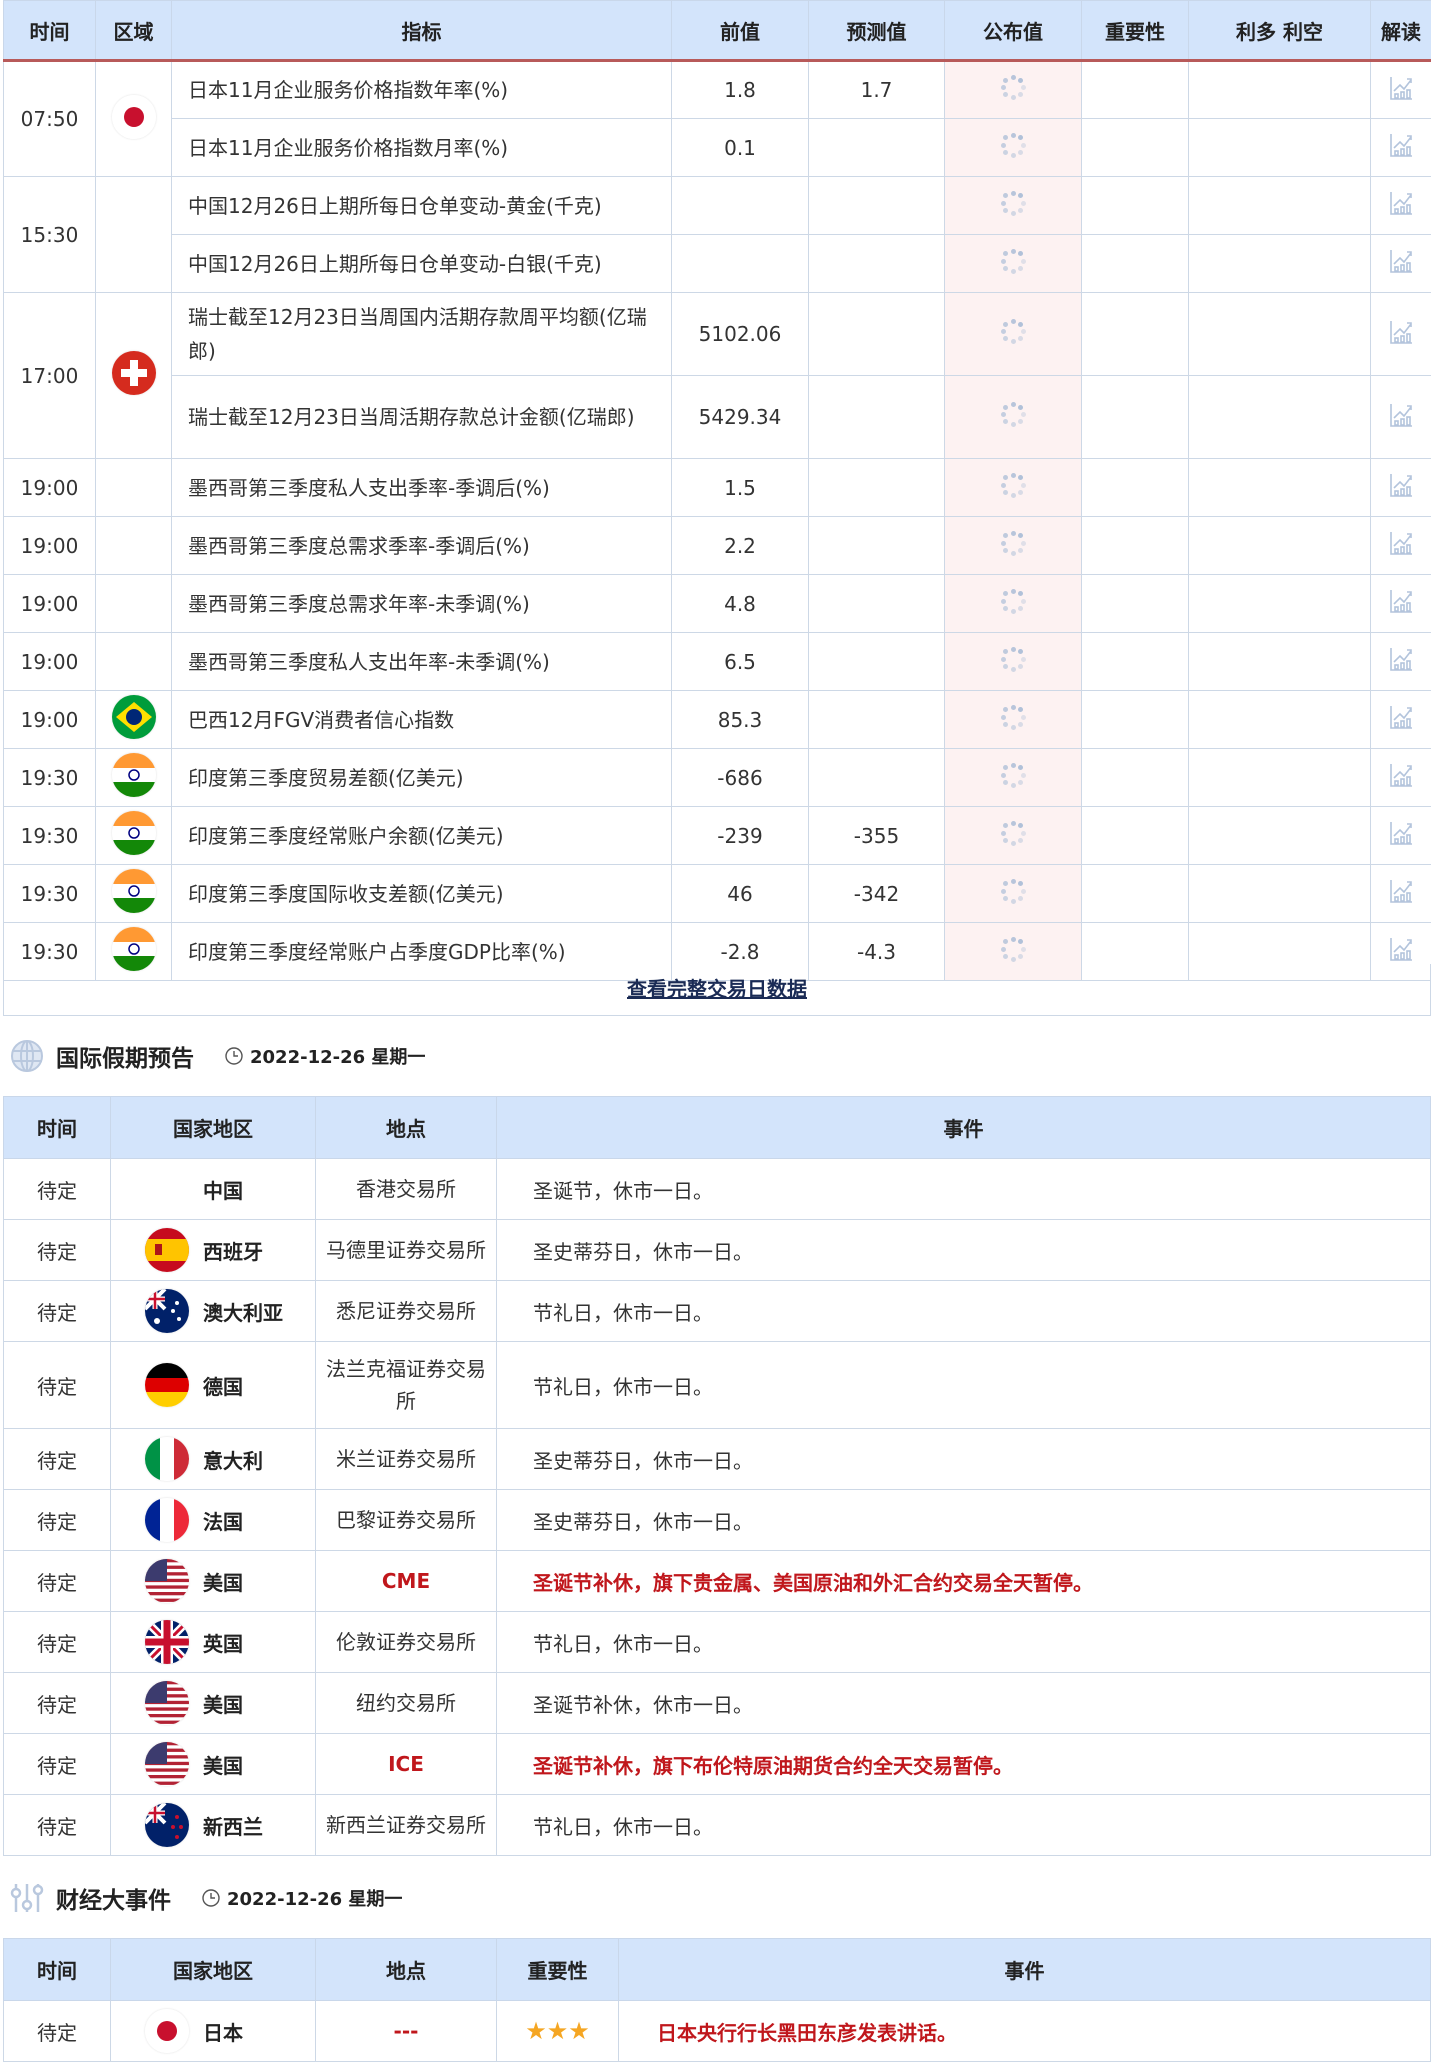 This screenshot has height=2062, width=1431. What do you see at coordinates (422, 148) in the screenshot?
I see `indicator-cell: 日本11月企业服务价格指数月率(%)` at bounding box center [422, 148].